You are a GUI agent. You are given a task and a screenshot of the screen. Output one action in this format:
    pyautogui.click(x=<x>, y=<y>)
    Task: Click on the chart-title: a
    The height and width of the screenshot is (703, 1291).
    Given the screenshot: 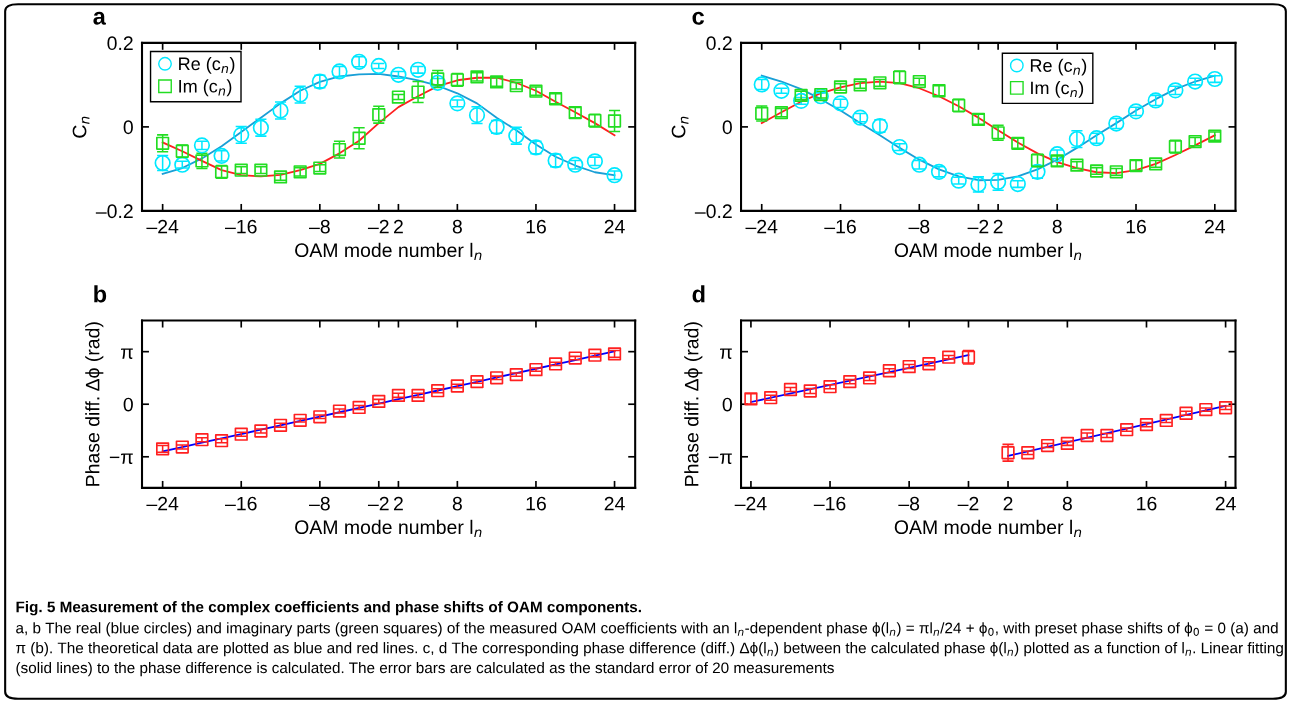 What is the action you would take?
    pyautogui.click(x=99, y=18)
    